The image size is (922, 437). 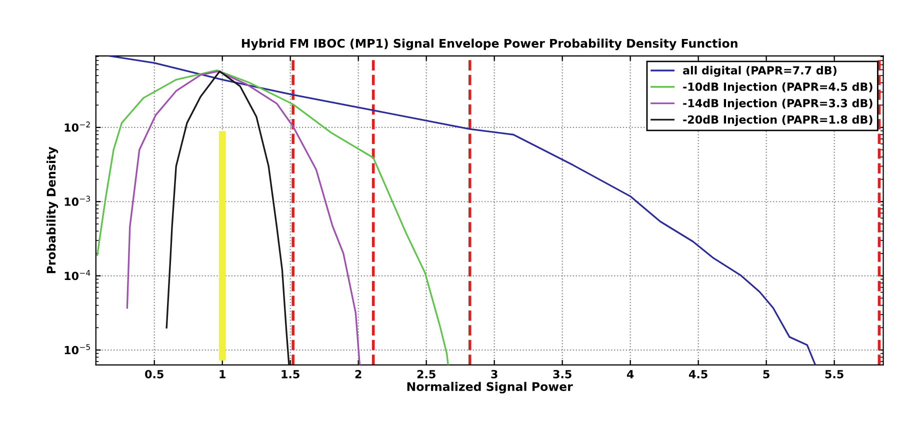 I want to click on legend-label: -20dB Injection (PAPR=1.8 dB), so click(x=777, y=120).